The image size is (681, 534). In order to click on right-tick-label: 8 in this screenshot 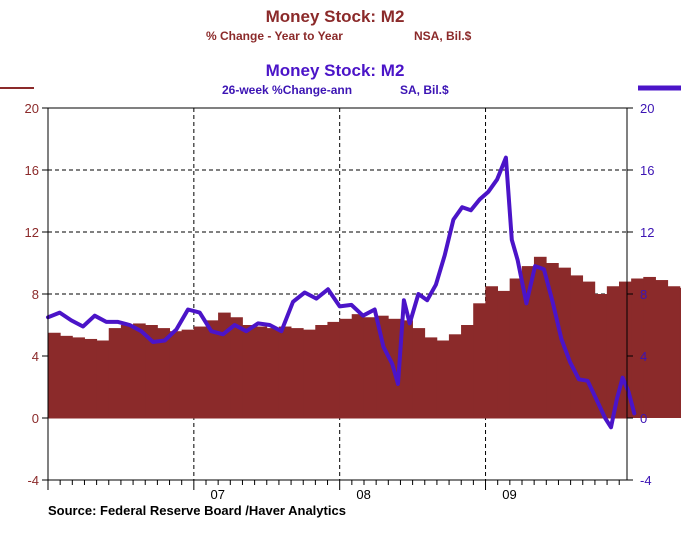, I will do `click(643, 294)`.